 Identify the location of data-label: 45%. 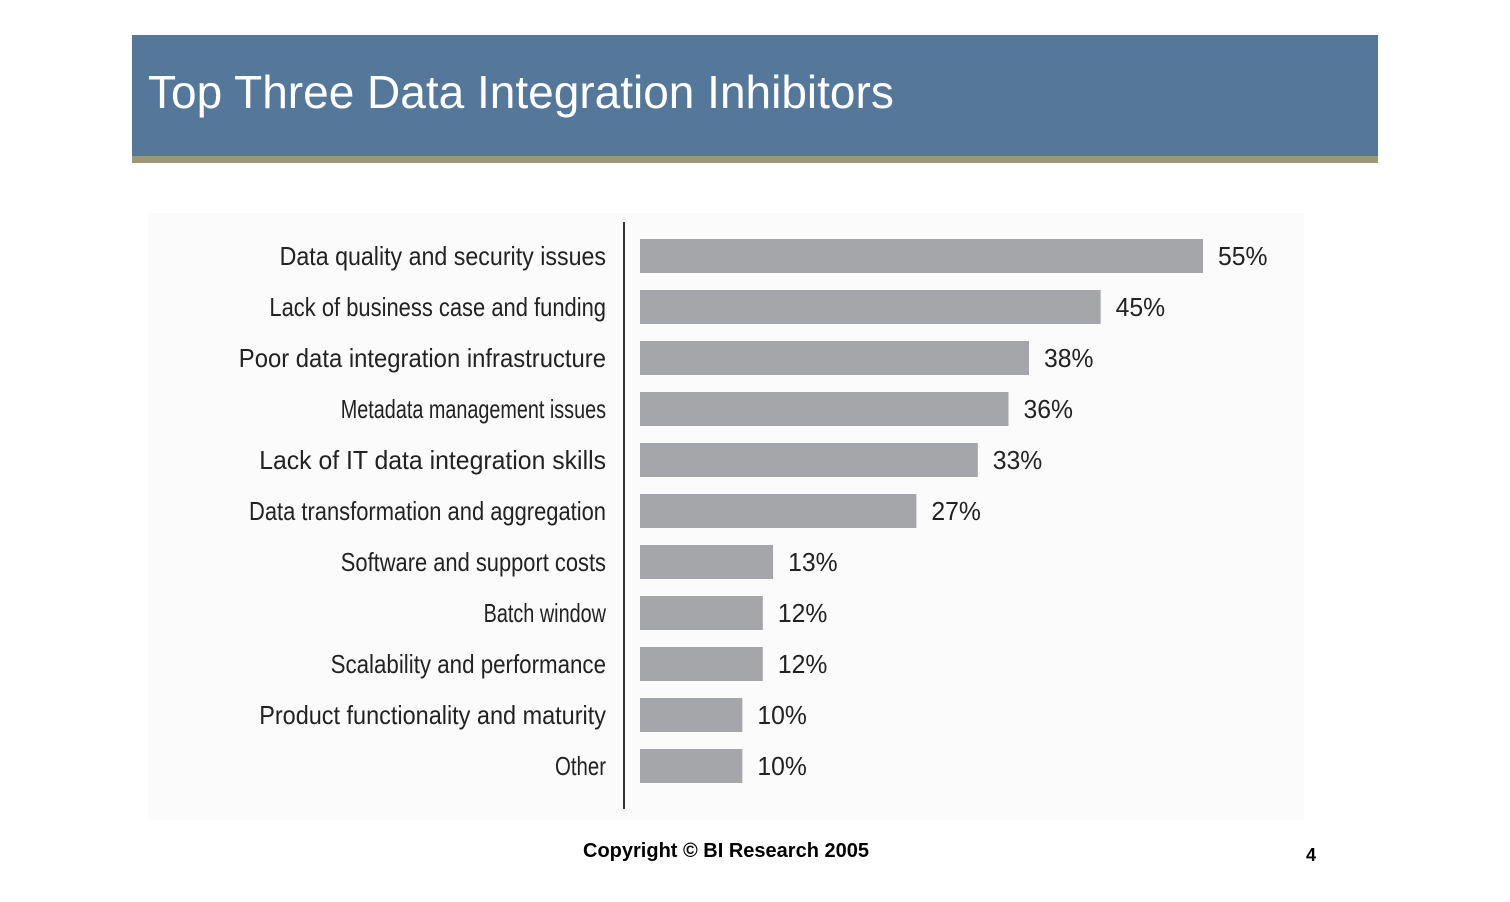
(1141, 307).